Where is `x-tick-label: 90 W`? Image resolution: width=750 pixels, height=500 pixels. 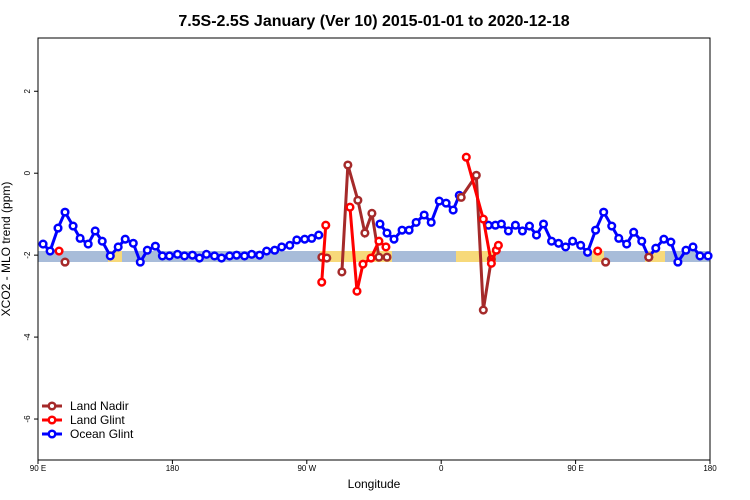 x-tick-label: 90 W is located at coordinates (306, 468).